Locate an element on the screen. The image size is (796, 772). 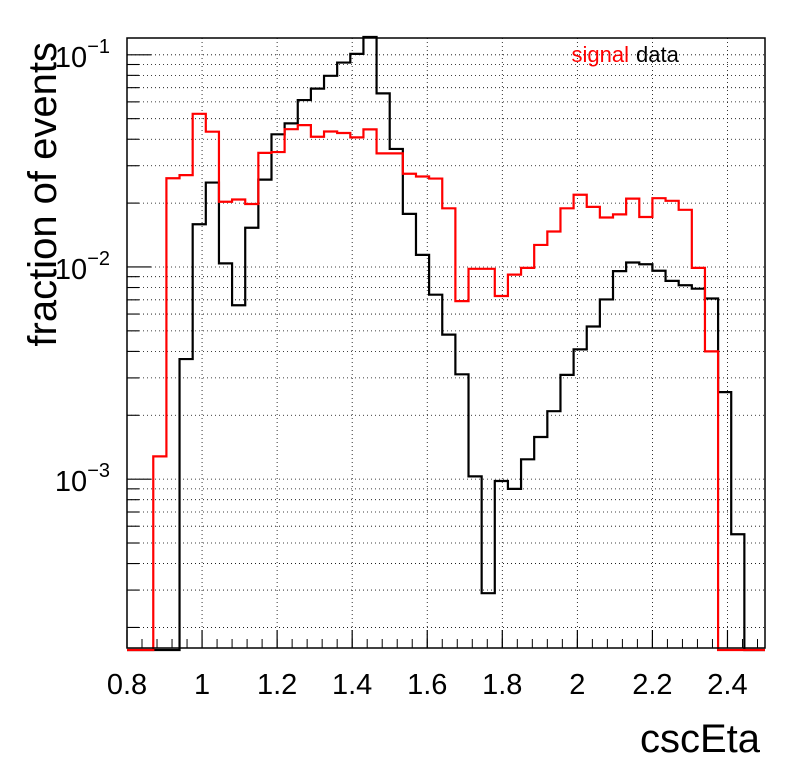
y-tick-label: 10⁻³ is located at coordinates (82, 479).